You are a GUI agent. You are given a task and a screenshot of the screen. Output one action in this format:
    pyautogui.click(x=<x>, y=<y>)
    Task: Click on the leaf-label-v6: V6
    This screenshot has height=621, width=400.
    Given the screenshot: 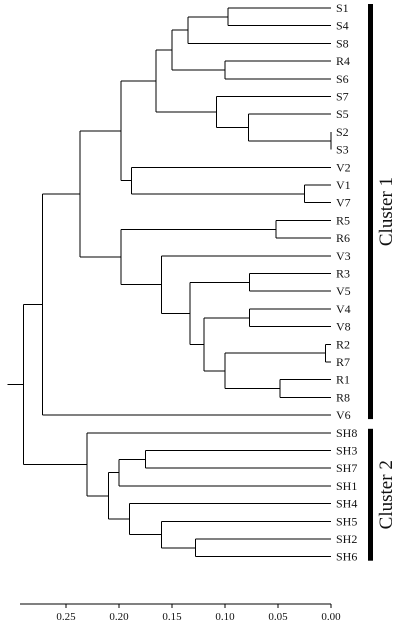 What is the action you would take?
    pyautogui.click(x=343, y=415)
    